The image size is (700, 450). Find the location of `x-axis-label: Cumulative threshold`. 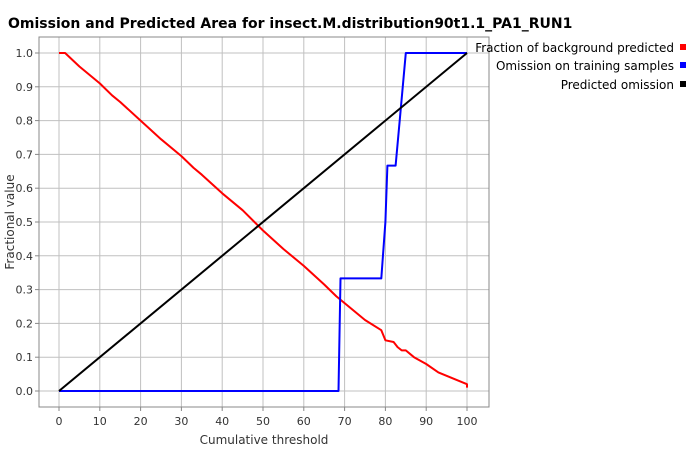

x-axis-label: Cumulative threshold is located at coordinates (264, 440).